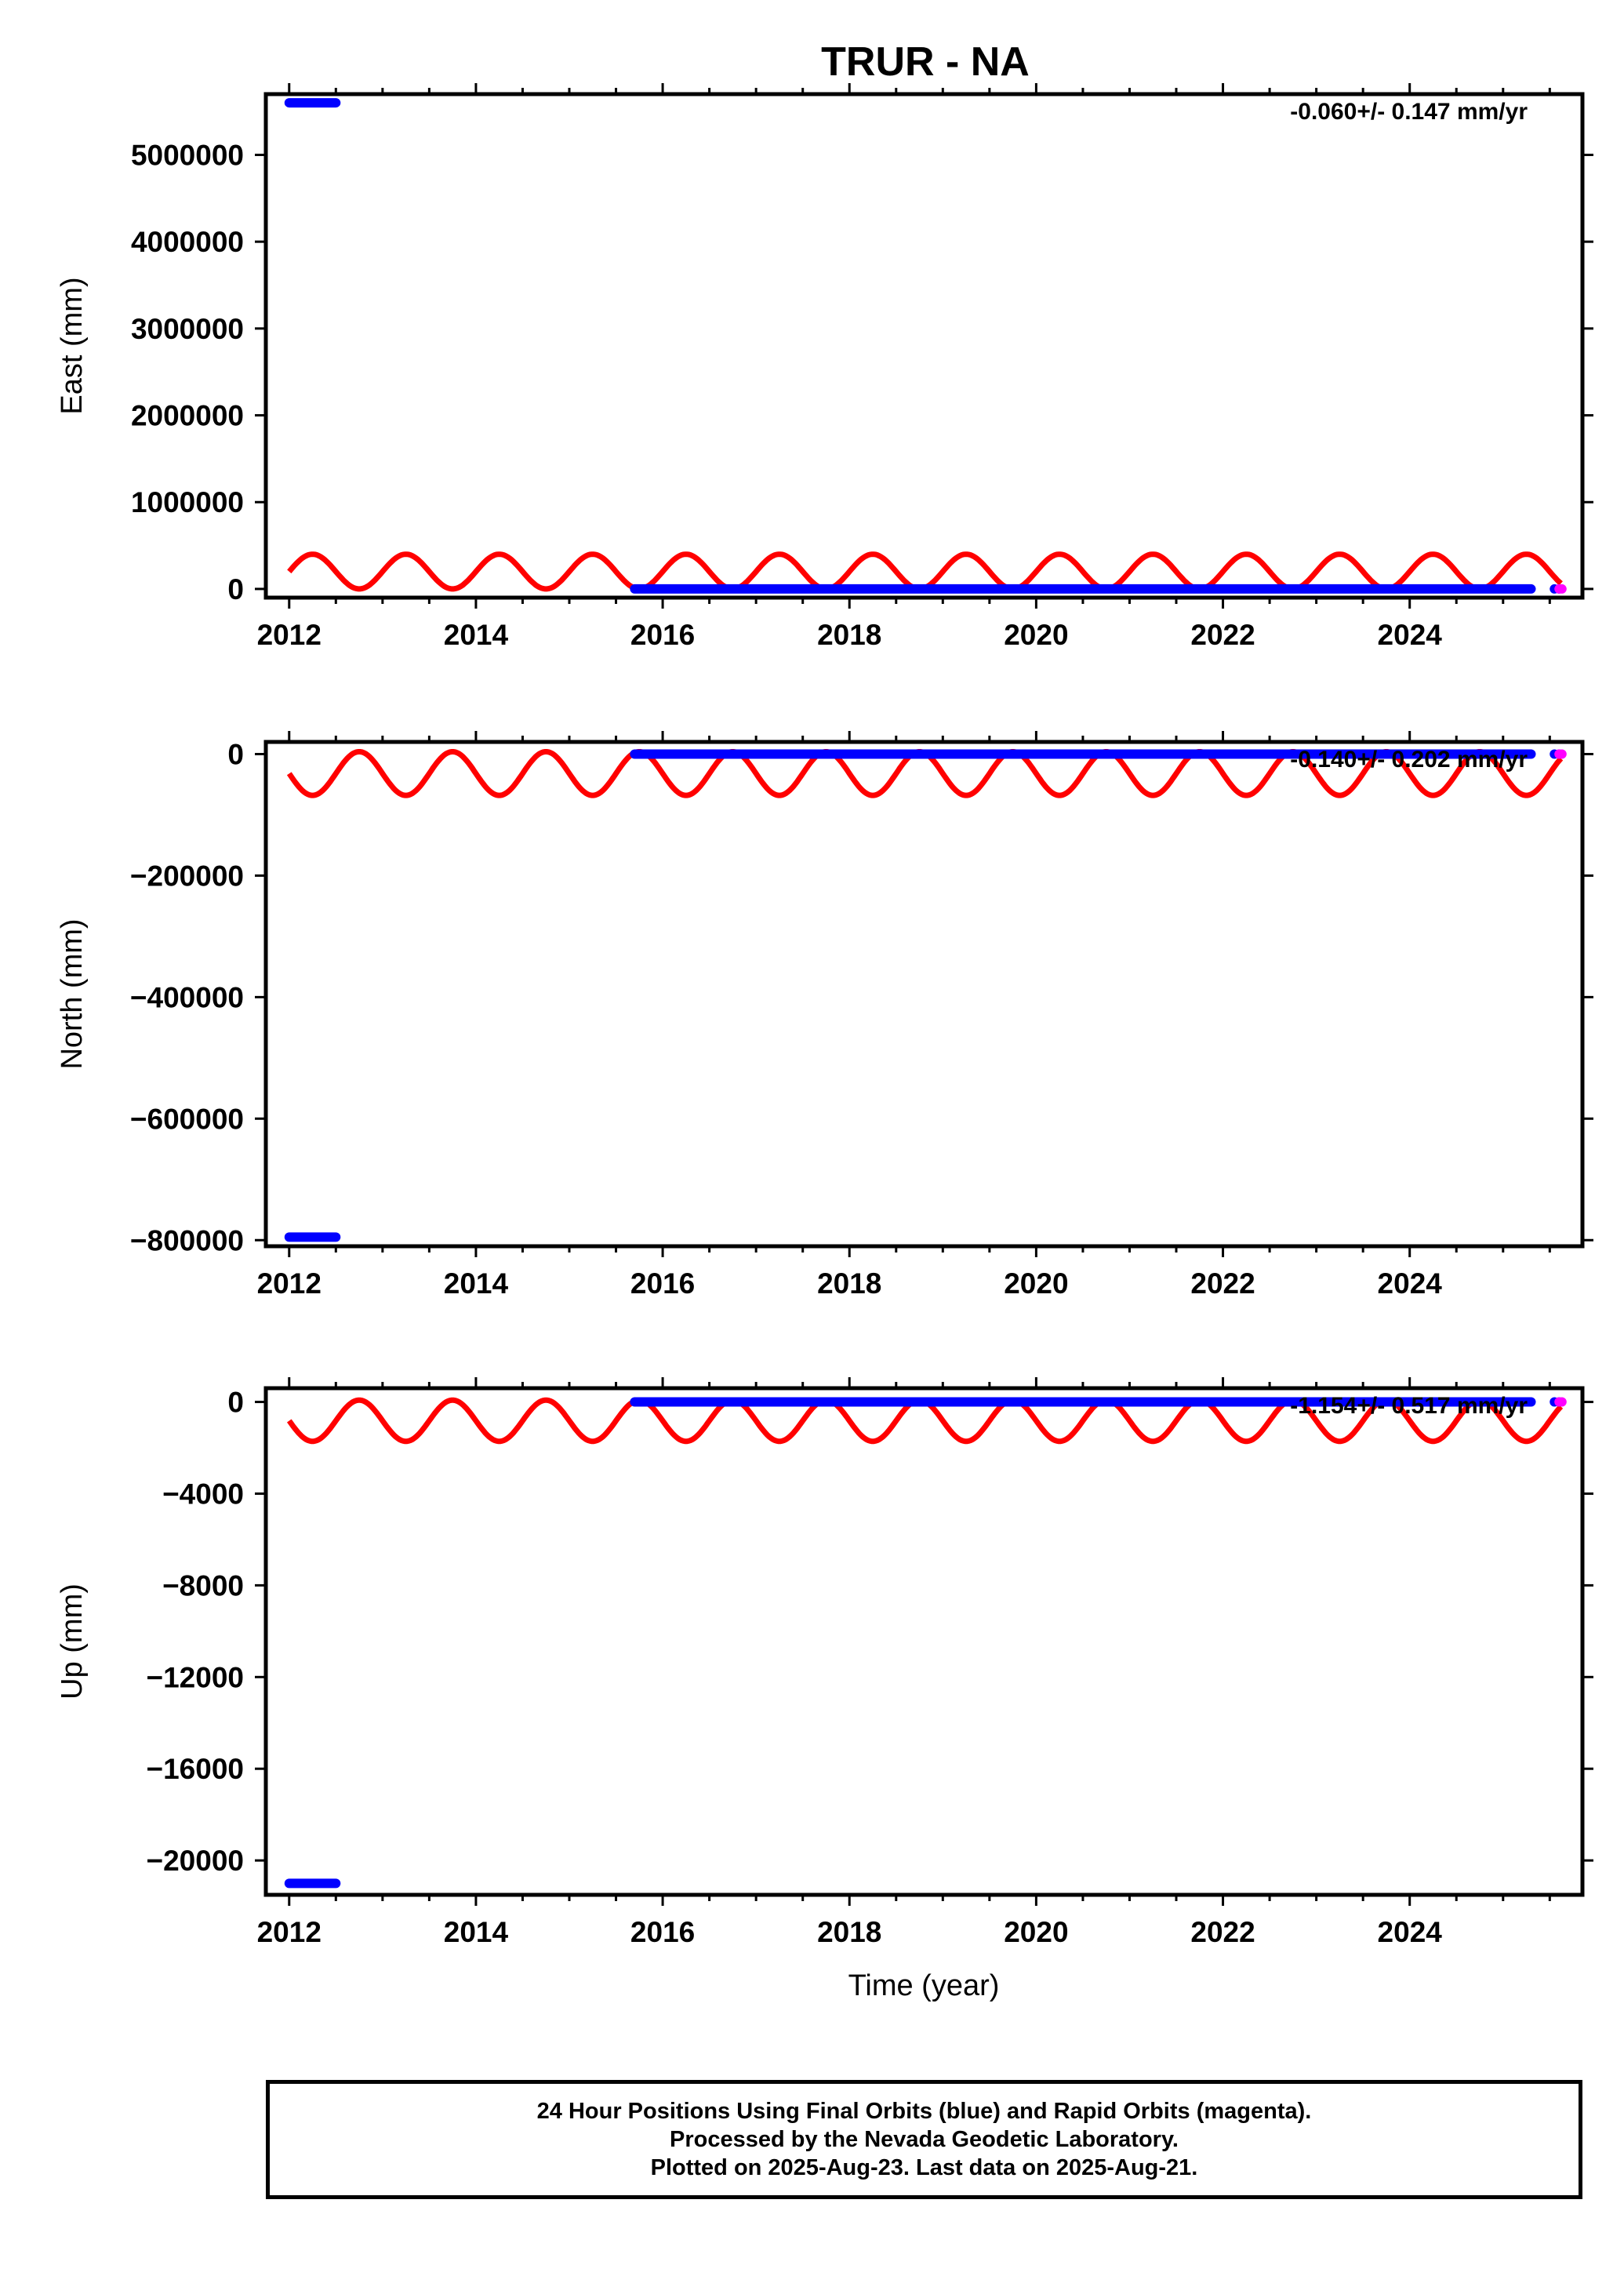 The height and width of the screenshot is (2276, 1624). What do you see at coordinates (924, 1986) in the screenshot?
I see `x-axis-title: Time (year)` at bounding box center [924, 1986].